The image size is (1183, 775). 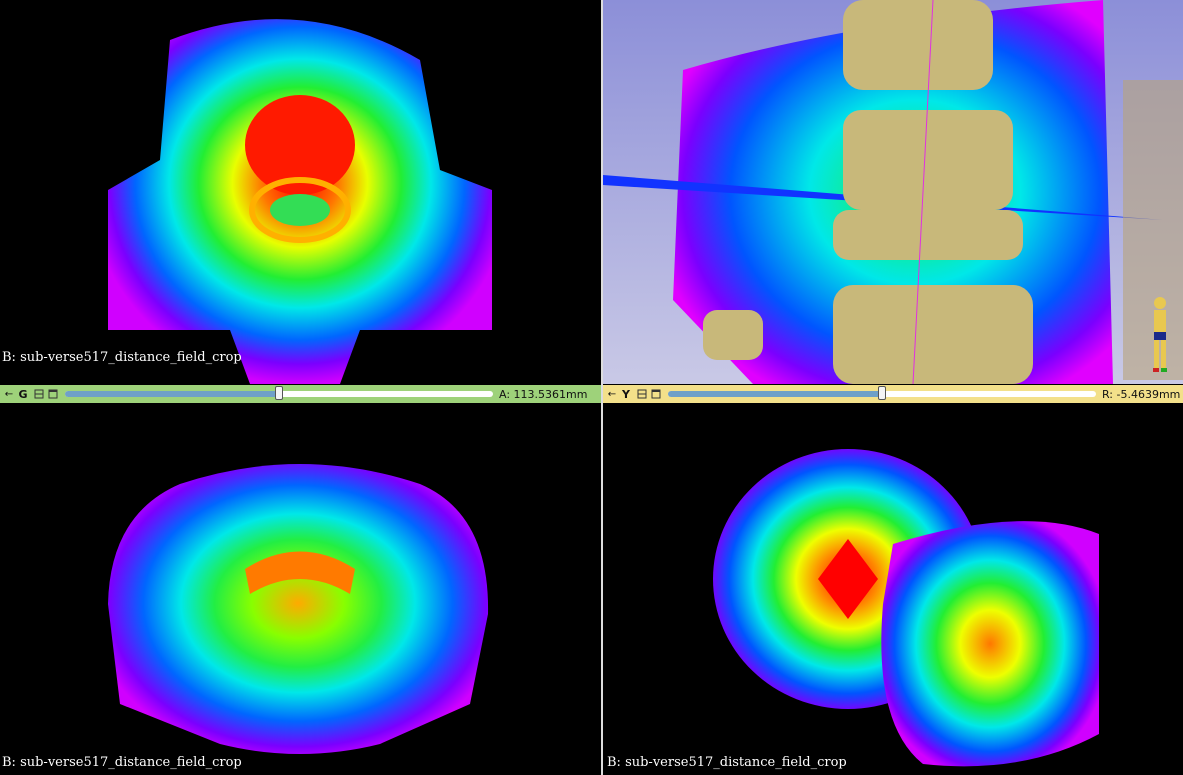 I want to click on slice-offset-readout: A: 113.5361mm, so click(x=543, y=394).